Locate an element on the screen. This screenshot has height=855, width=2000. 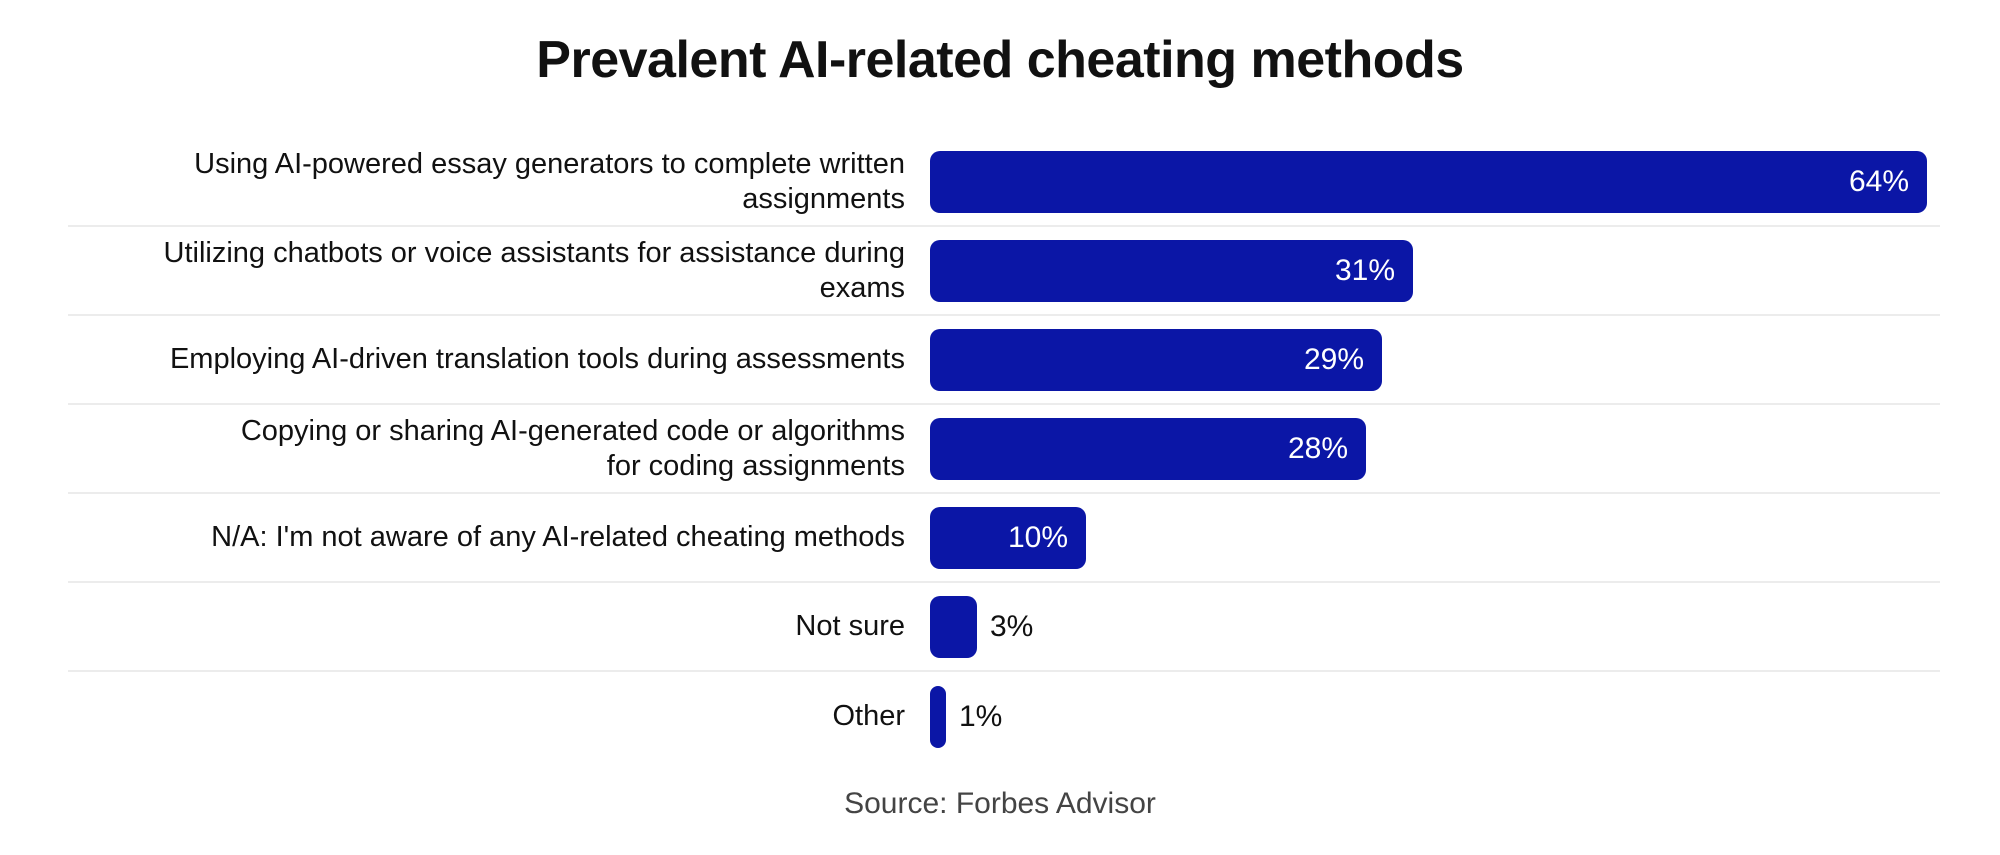
bar: 64% is located at coordinates (1428, 181).